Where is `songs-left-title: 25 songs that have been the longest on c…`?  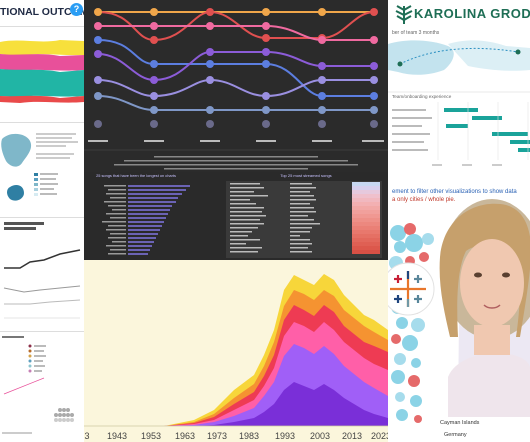
songs-left-title: 25 songs that have been the longest on c… is located at coordinates (136, 175).